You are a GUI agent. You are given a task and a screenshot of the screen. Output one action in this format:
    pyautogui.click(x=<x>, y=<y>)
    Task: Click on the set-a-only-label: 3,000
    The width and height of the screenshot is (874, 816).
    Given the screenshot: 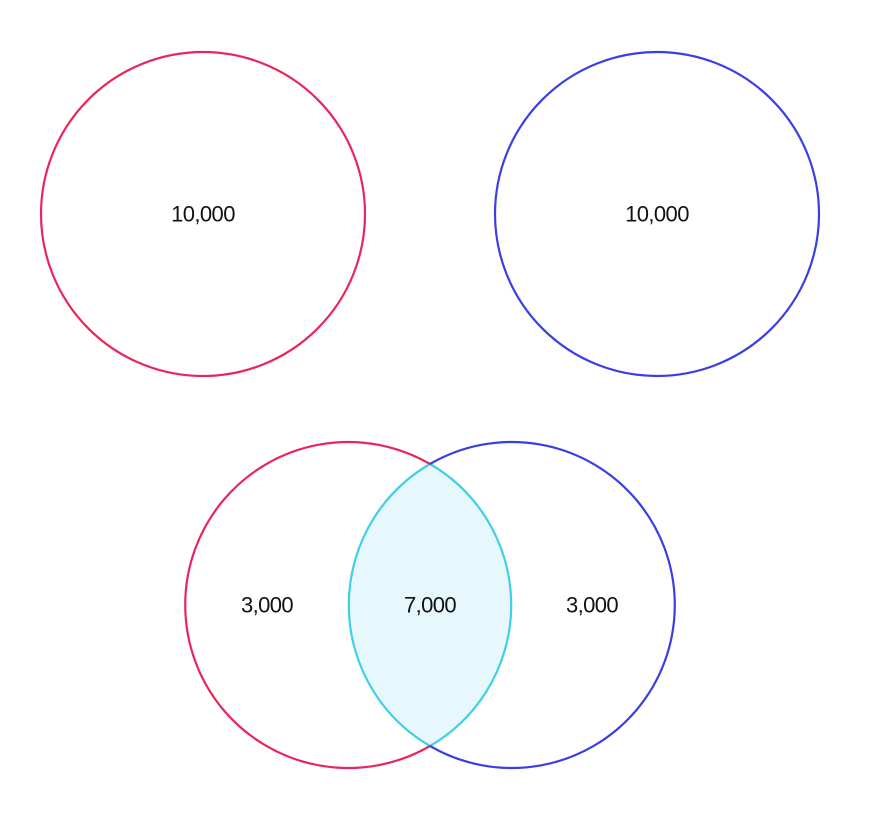 What is the action you would take?
    pyautogui.click(x=267, y=605)
    